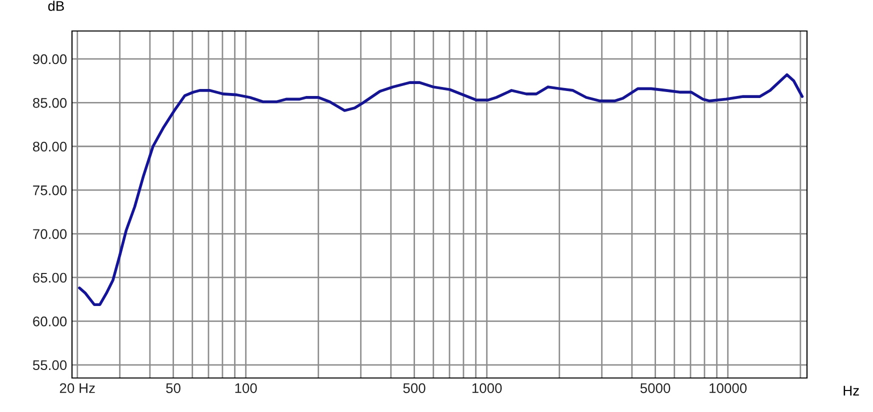  I want to click on y-tick-label: 80.00, so click(49, 147).